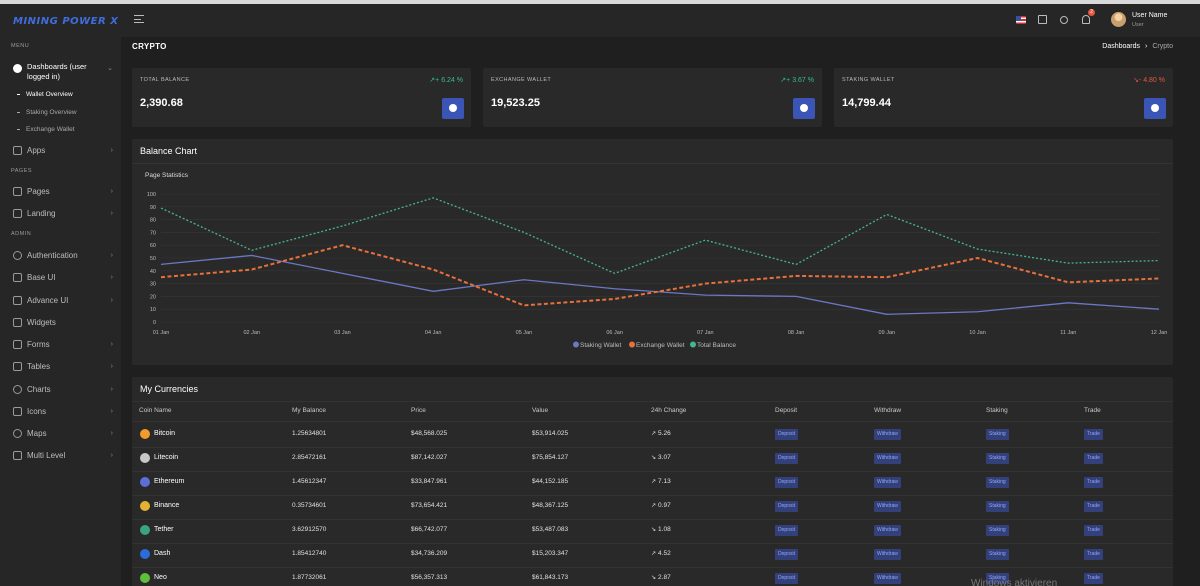  What do you see at coordinates (139, 20) in the screenshot?
I see `menu-toggle-icon` at bounding box center [139, 20].